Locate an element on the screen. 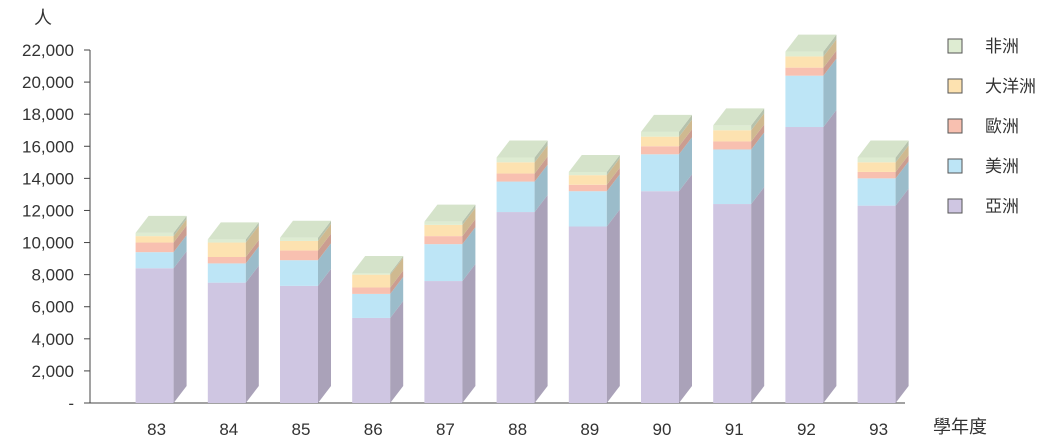 This screenshot has height=439, width=1053. bar-side-85-亞洲 is located at coordinates (324, 335).